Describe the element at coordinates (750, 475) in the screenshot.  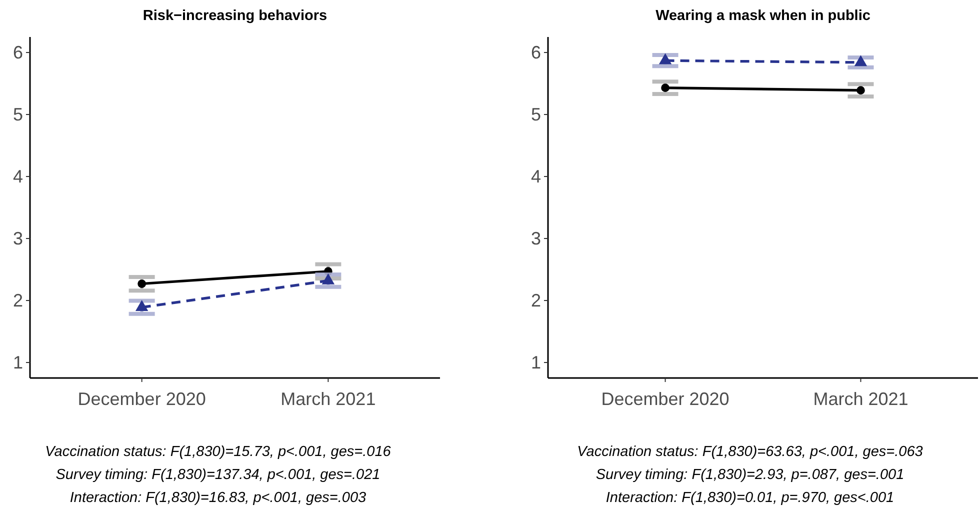
I see `text: Survey timing: F(1,830)=2.93, p=.087, ges=.001` at that location.